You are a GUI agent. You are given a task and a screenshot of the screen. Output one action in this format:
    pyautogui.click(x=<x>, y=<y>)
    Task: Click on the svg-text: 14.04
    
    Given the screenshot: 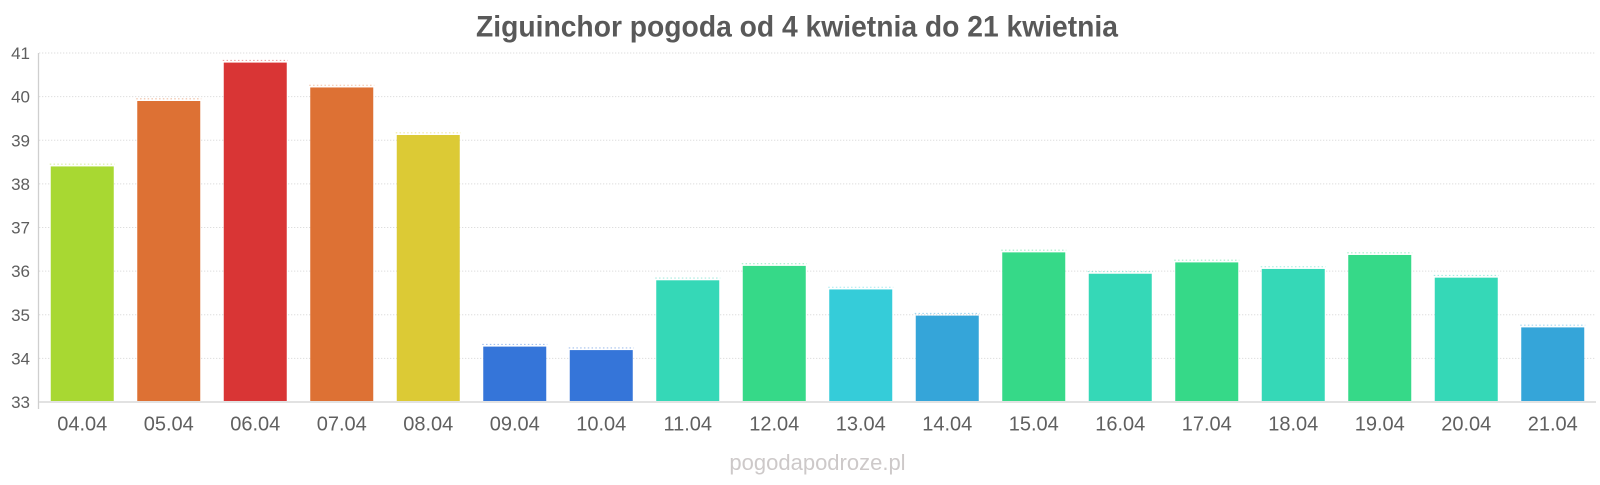 What is the action you would take?
    pyautogui.click(x=947, y=425)
    